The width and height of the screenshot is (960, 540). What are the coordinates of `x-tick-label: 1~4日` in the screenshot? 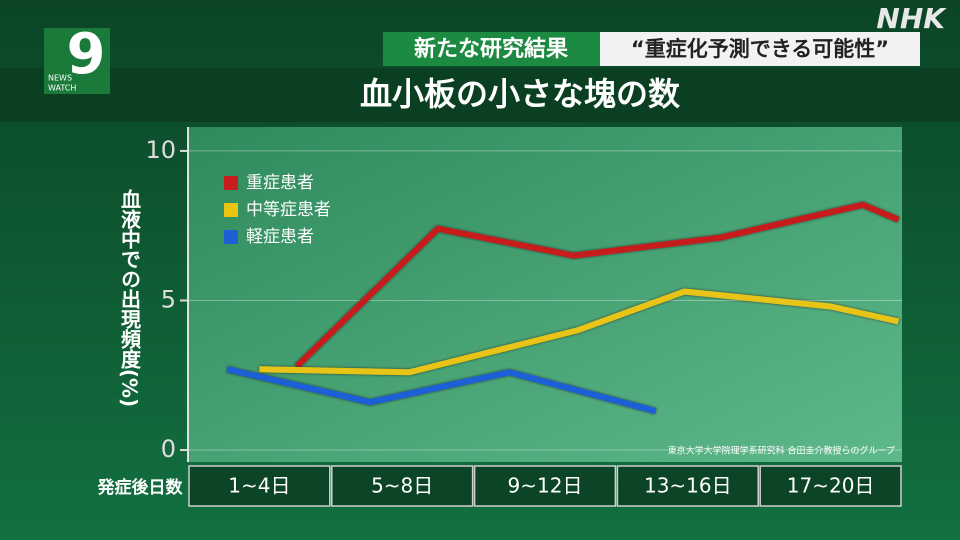 It's located at (259, 486).